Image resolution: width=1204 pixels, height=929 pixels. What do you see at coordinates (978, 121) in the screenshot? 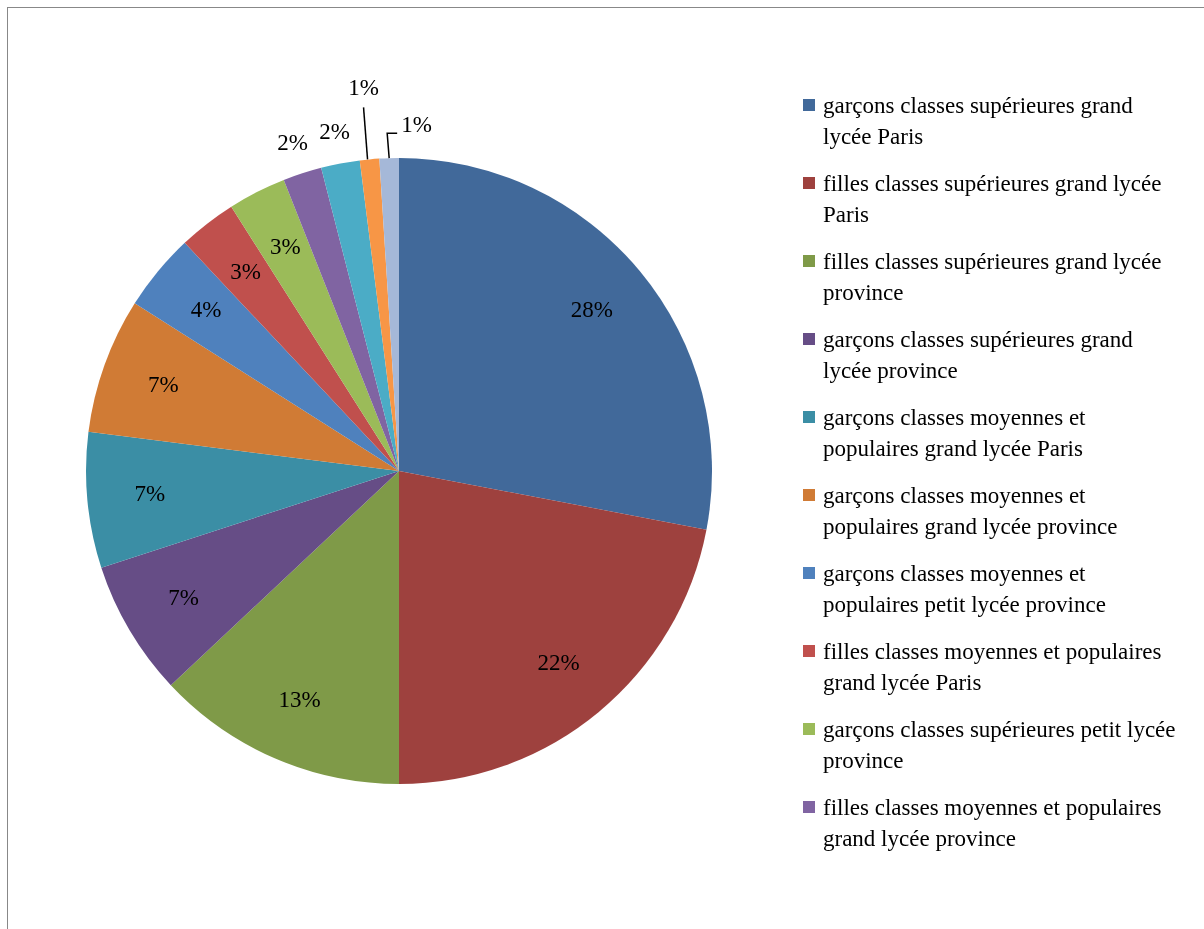
I see `legend-label: garçons classes supérieures grand lycée Paris` at bounding box center [978, 121].